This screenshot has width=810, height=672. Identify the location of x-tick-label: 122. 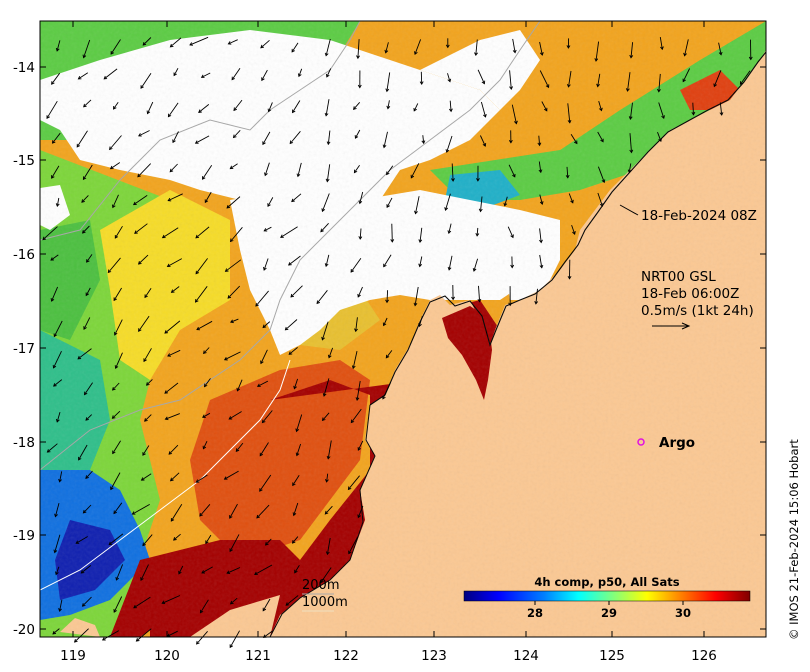
(346, 656).